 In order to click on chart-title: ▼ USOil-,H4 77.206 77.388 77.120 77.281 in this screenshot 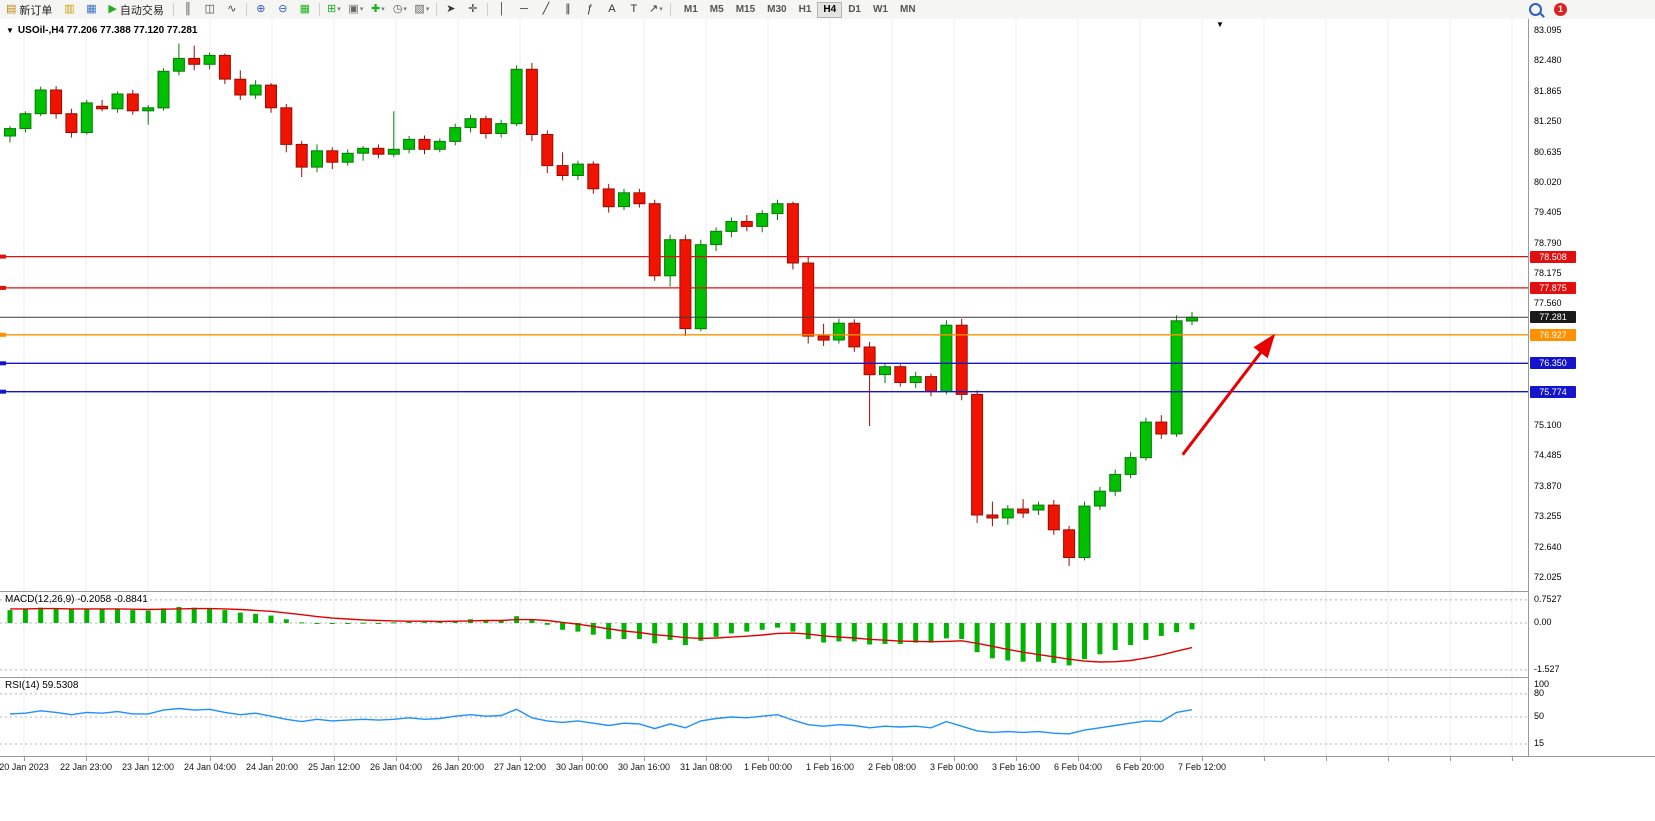, I will do `click(102, 30)`.